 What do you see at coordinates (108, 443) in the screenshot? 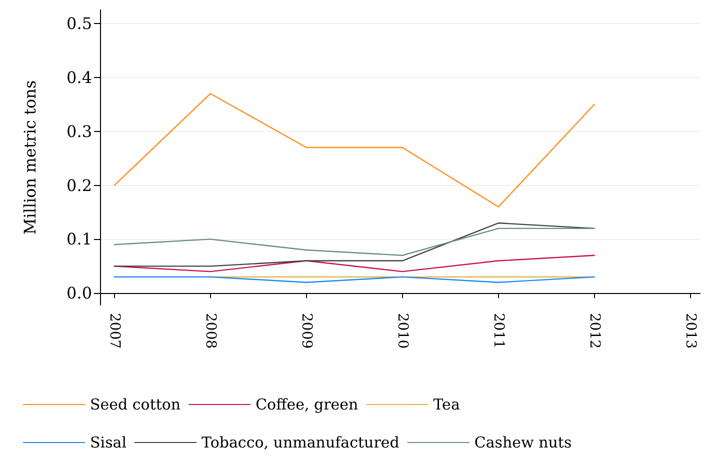
I see `legend-label: Sisal` at bounding box center [108, 443].